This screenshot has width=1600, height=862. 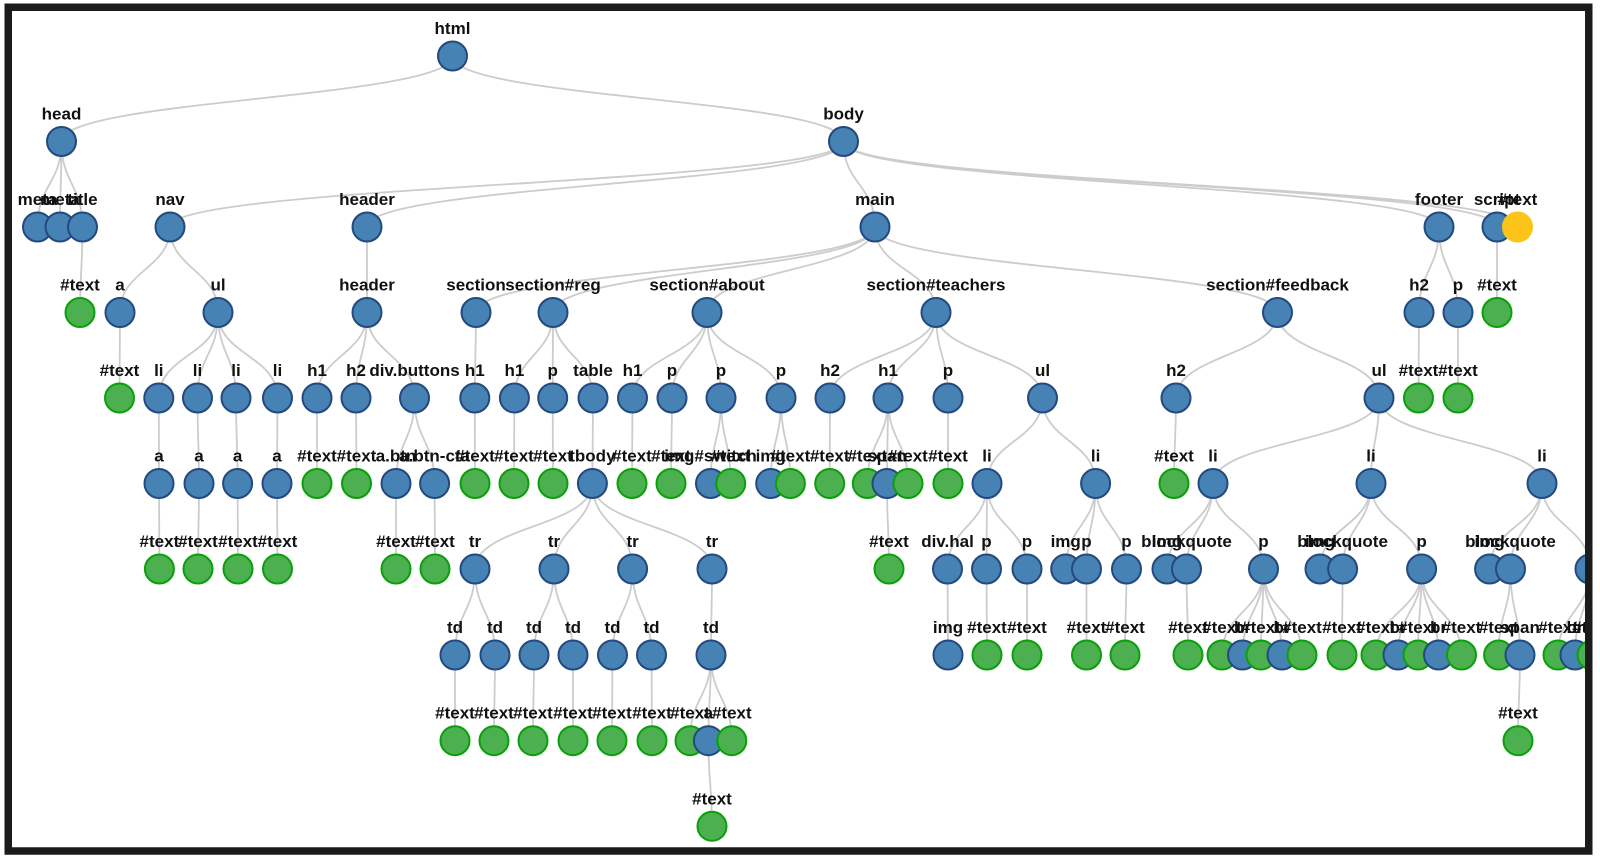 I want to click on svg-text: head, so click(x=62, y=114).